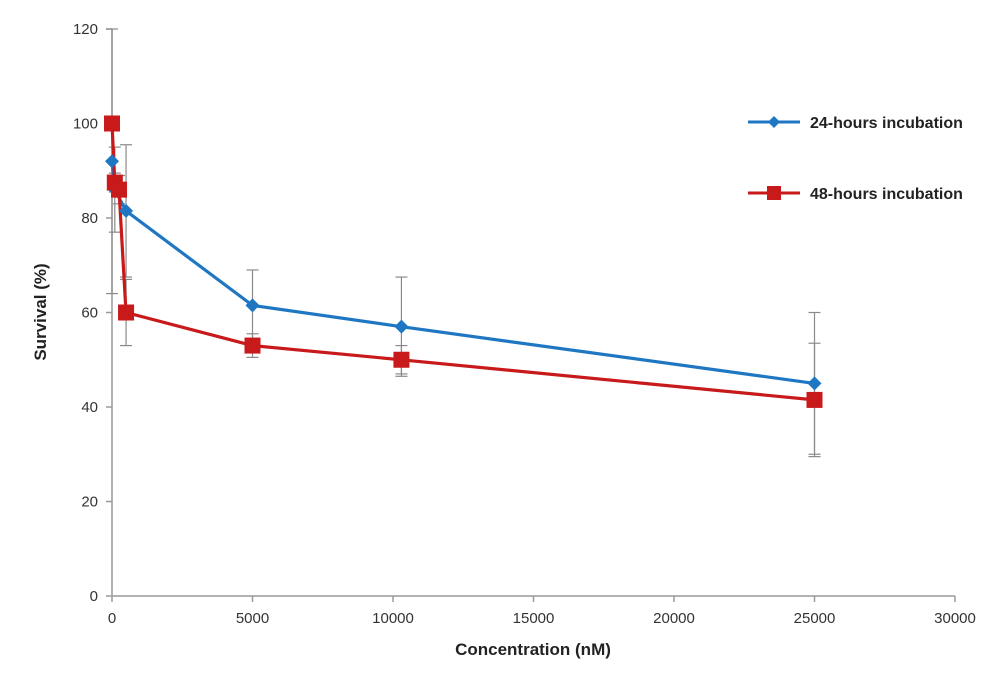  Describe the element at coordinates (774, 193) in the screenshot. I see `legend-48h-square-marker` at that location.